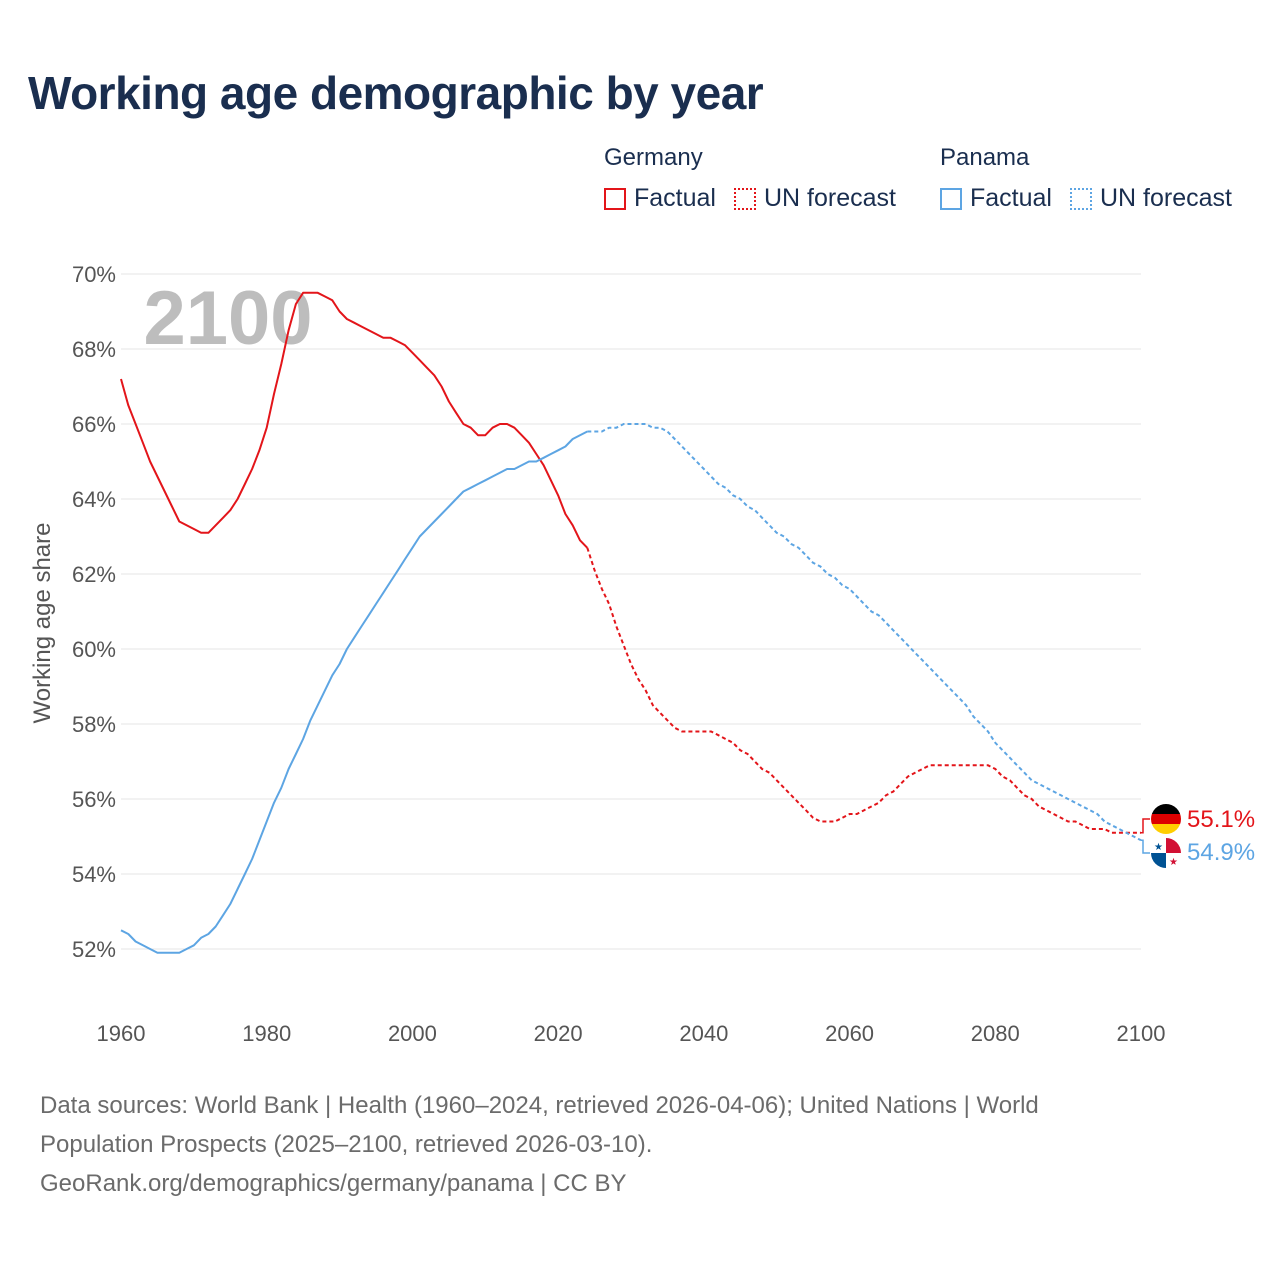 The height and width of the screenshot is (1280, 1280). What do you see at coordinates (558, 1033) in the screenshot?
I see `x-tick-label: 2020` at bounding box center [558, 1033].